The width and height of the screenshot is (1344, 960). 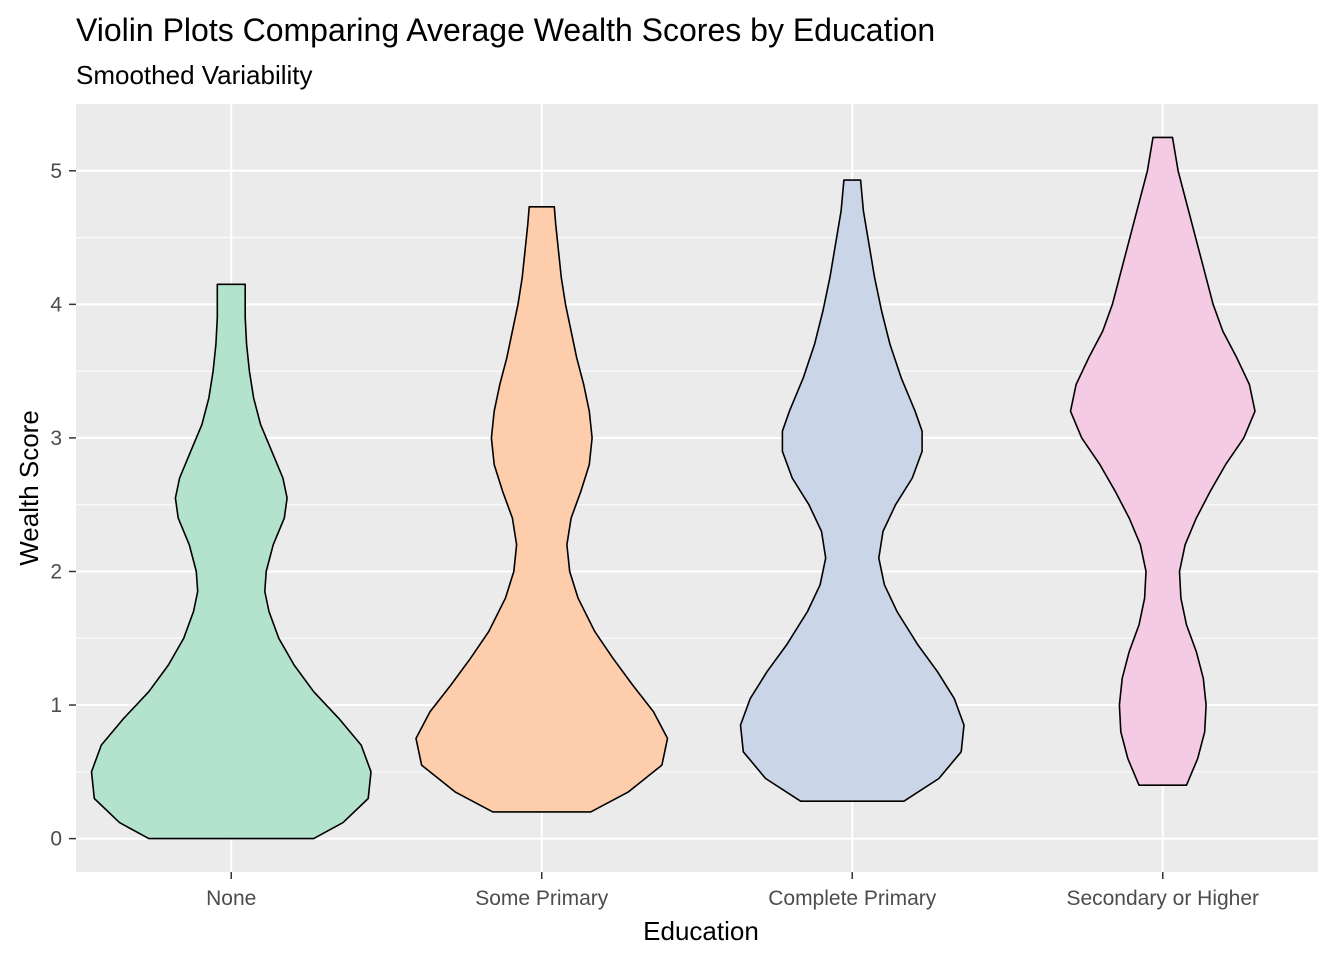 What do you see at coordinates (56, 171) in the screenshot?
I see `y-tick-label: 5` at bounding box center [56, 171].